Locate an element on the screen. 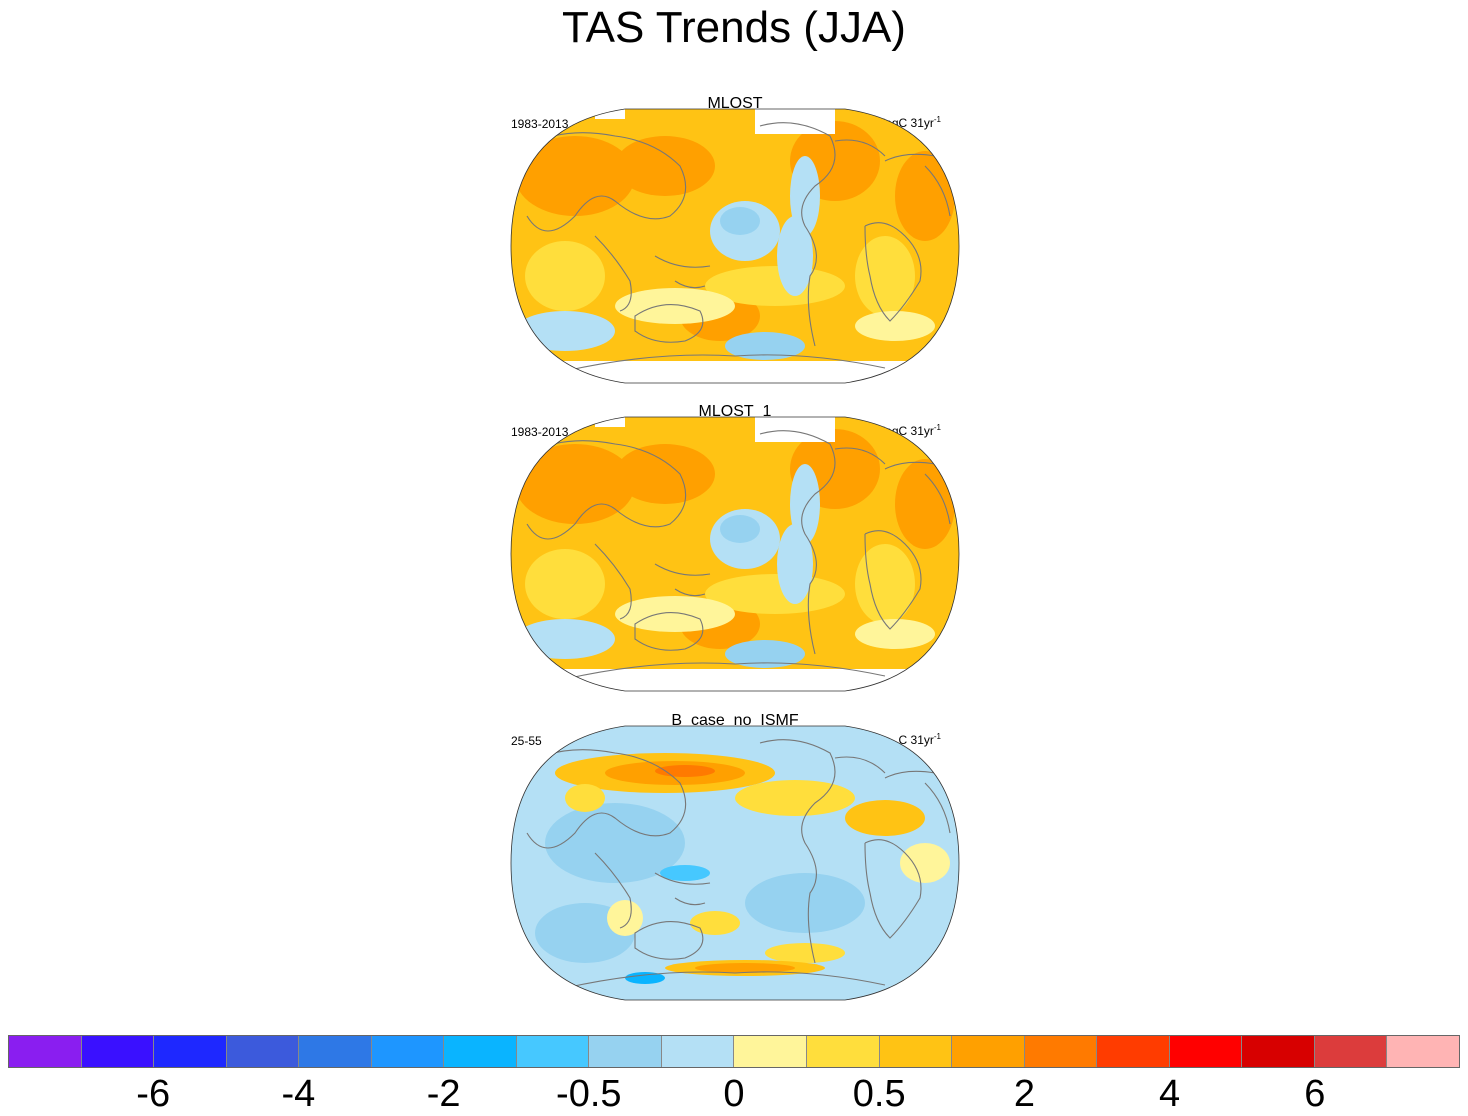  map-panel-b-case-no-ismf: B_case_no_ISMF 25-55 C 31yr-1 is located at coordinates (735, 861).